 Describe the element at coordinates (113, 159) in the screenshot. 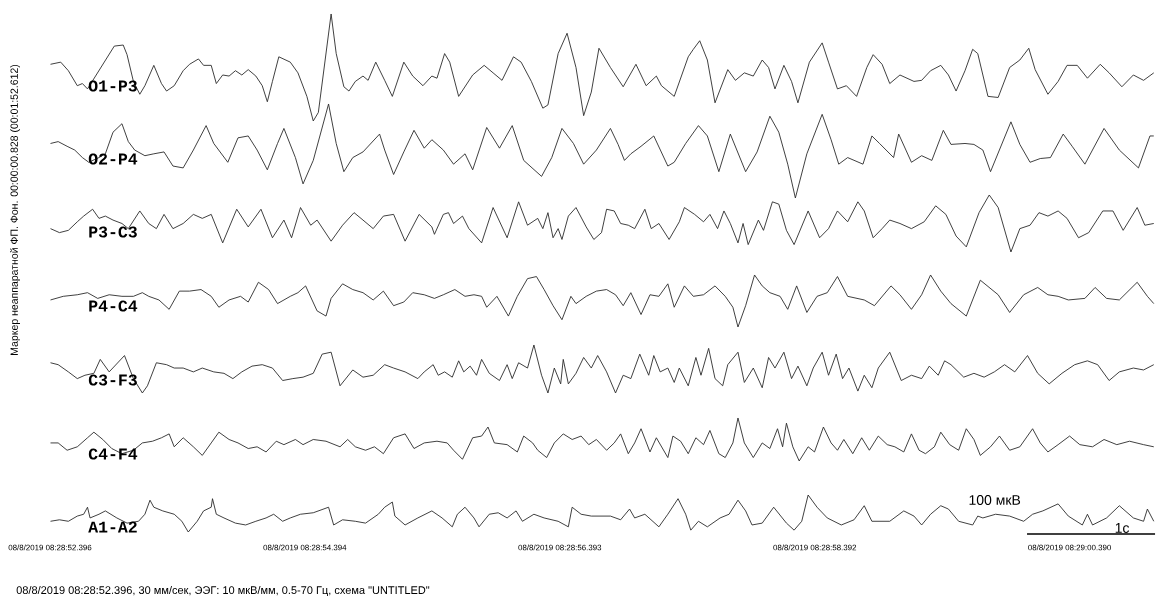

I see `series-label: O2-P4` at that location.